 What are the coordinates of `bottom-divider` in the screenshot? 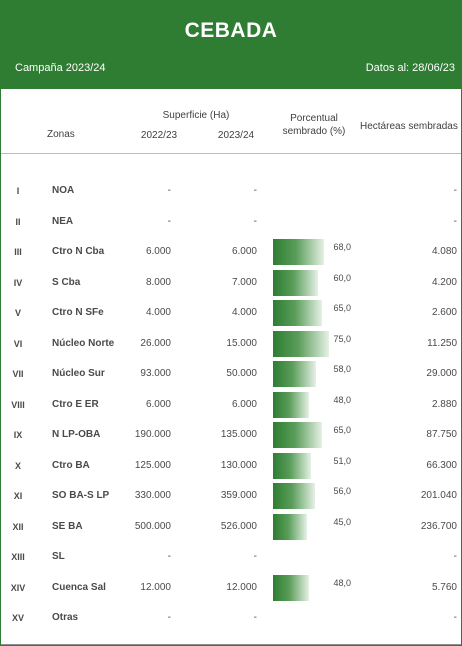 It's located at (231, 644).